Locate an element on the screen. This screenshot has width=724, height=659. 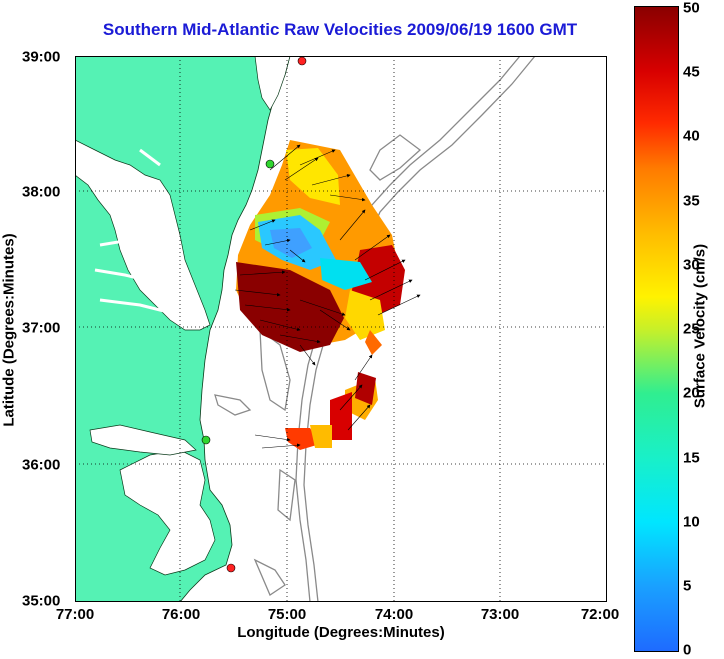
colorbar-tick: 15 is located at coordinates (691, 458).